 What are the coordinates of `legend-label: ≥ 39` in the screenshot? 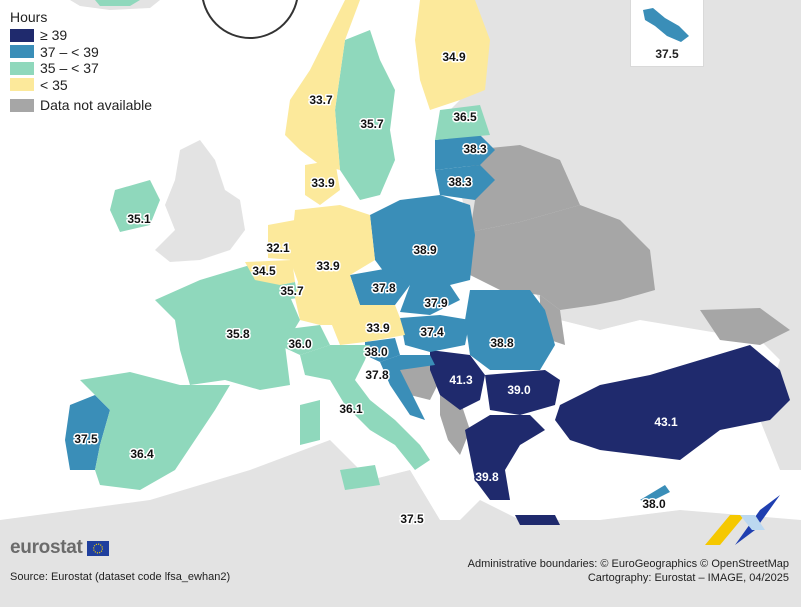 It's located at (54, 35).